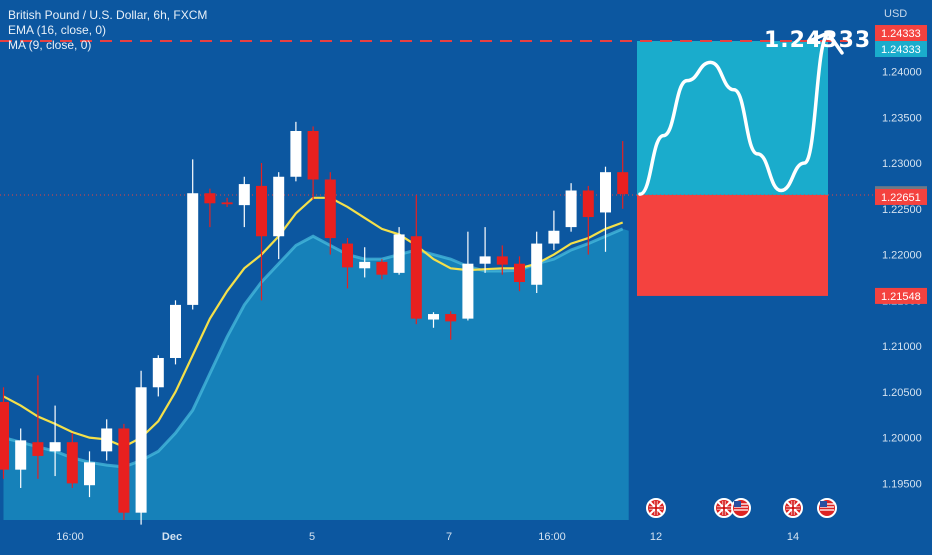 Image resolution: width=932 pixels, height=555 pixels. Describe the element at coordinates (902, 210) in the screenshot. I see `y-tick-label: 1.22500` at that location.